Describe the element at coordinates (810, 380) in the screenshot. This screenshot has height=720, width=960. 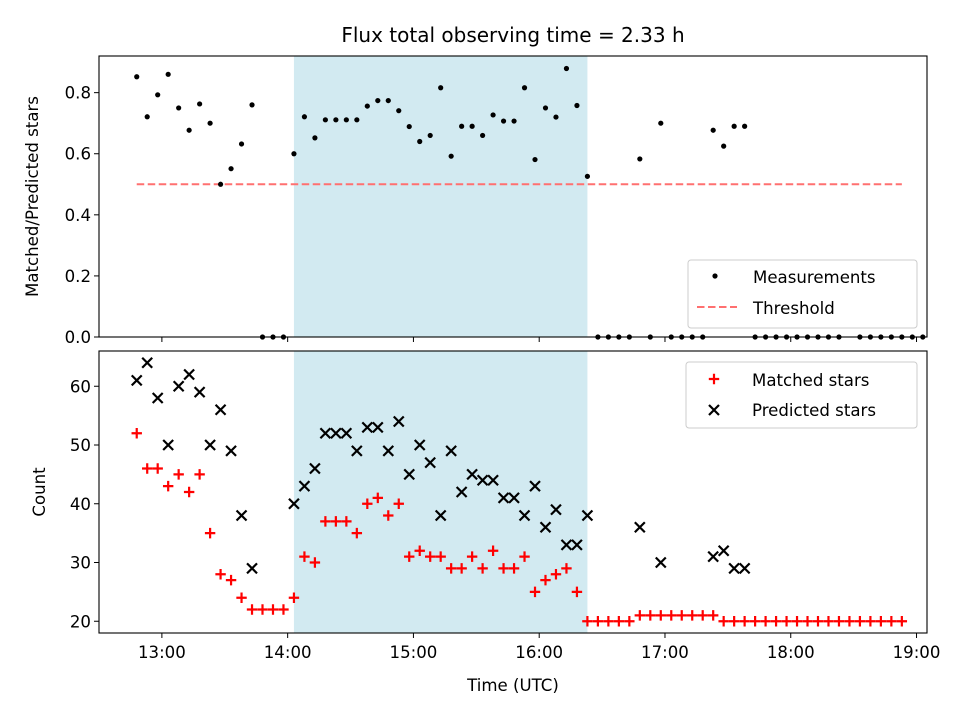
I see `legend-label-matched: Matched stars` at that location.